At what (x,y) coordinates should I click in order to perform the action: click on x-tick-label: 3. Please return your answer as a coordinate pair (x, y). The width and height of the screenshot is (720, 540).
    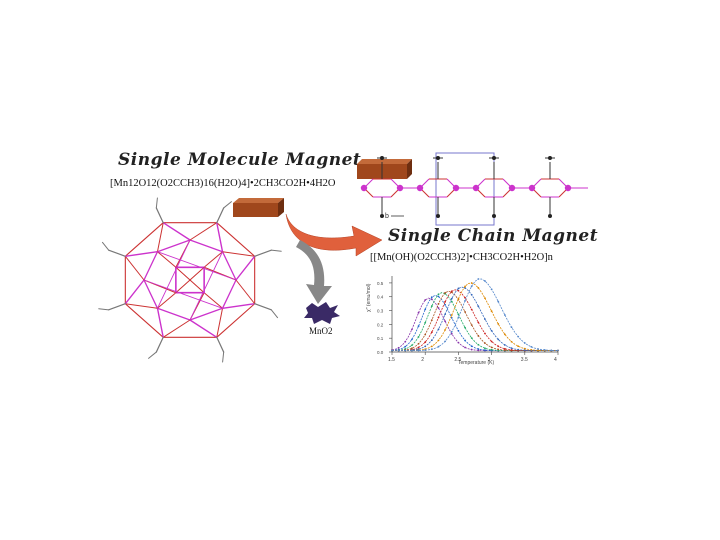
    Looking at the image, I should click on (489, 360).